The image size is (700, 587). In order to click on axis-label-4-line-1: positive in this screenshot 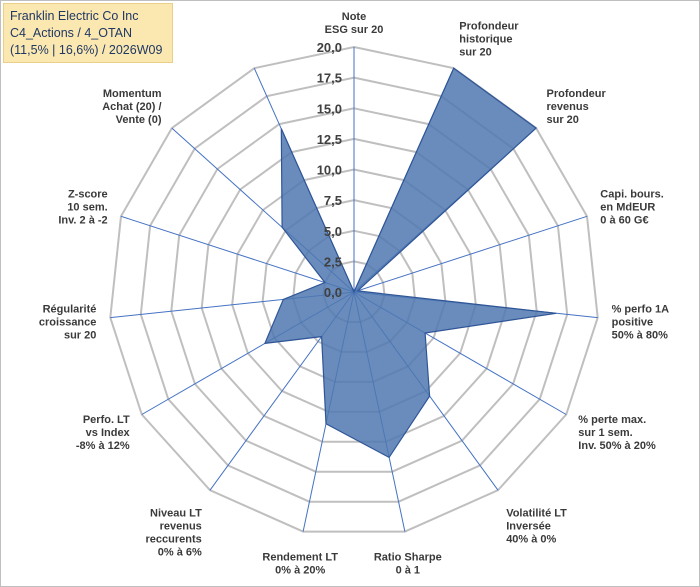, I will do `click(633, 323)`.